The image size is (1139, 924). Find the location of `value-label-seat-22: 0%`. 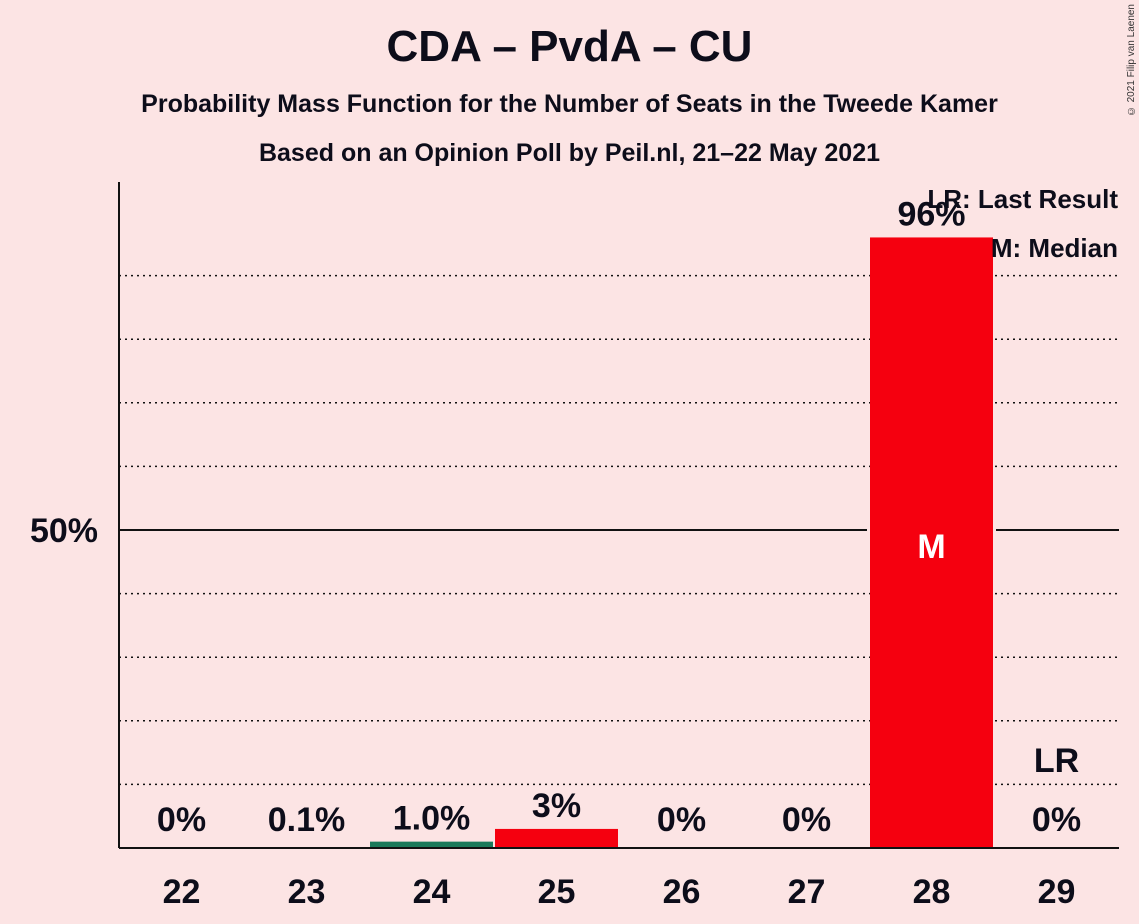

value-label-seat-22: 0% is located at coordinates (181, 820).